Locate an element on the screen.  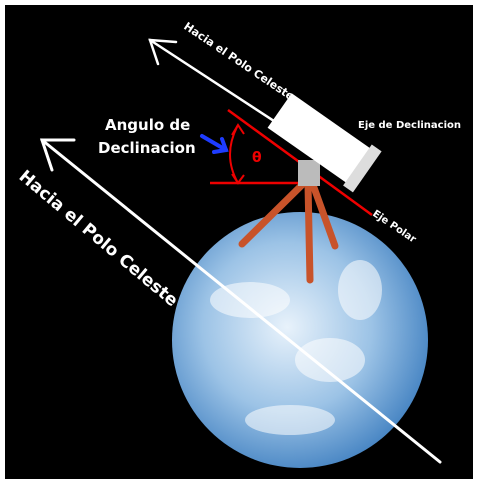
angle-symbol: θ is located at coordinates (257, 158).